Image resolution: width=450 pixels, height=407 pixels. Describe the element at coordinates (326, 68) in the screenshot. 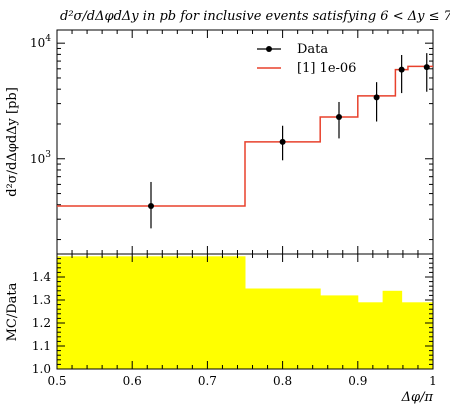

I see `legend-mc-label: [1] 1e-06` at that location.